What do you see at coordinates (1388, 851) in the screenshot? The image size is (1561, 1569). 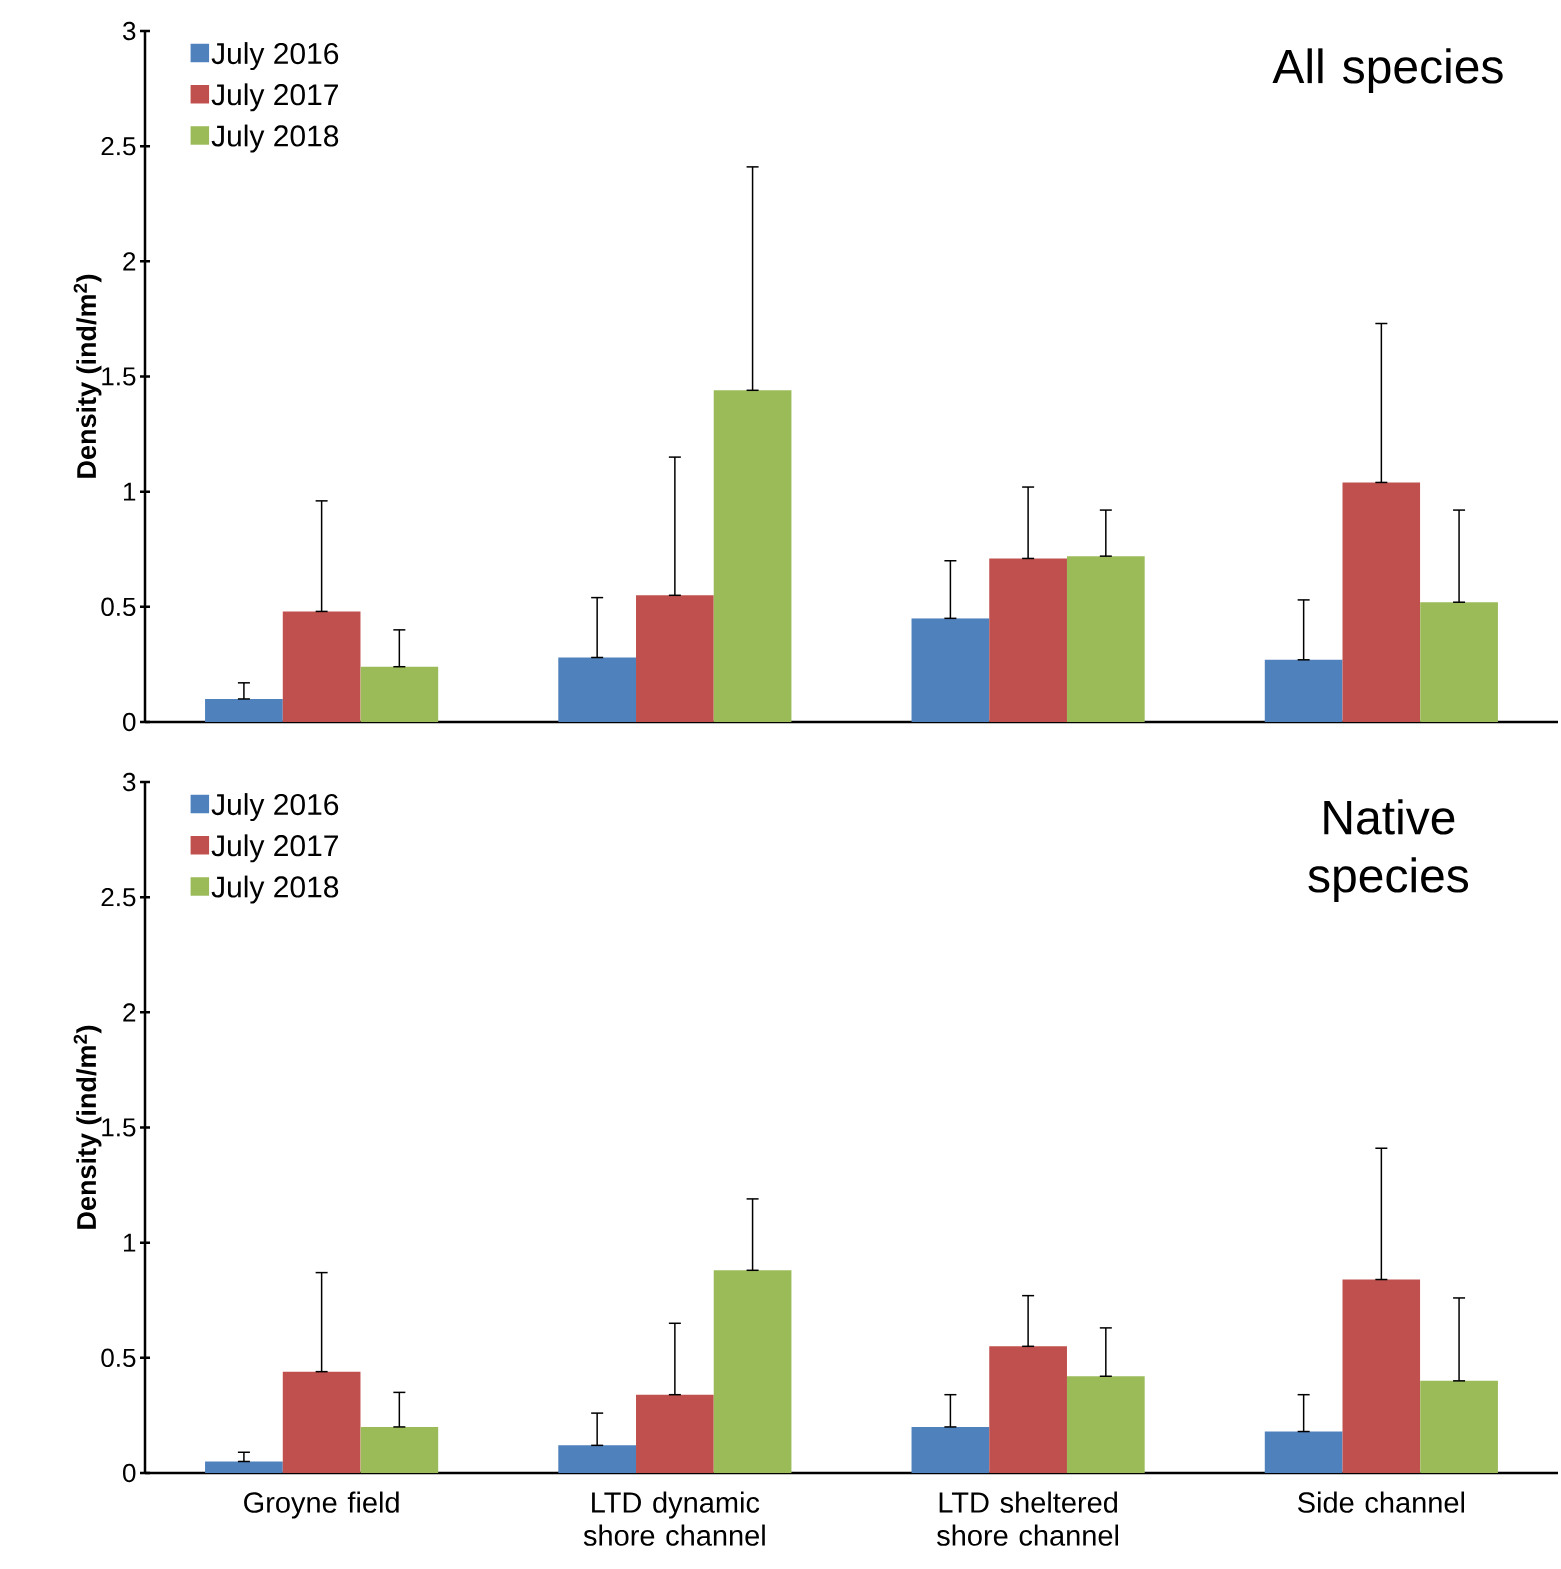 I see `text: Native species` at bounding box center [1388, 851].